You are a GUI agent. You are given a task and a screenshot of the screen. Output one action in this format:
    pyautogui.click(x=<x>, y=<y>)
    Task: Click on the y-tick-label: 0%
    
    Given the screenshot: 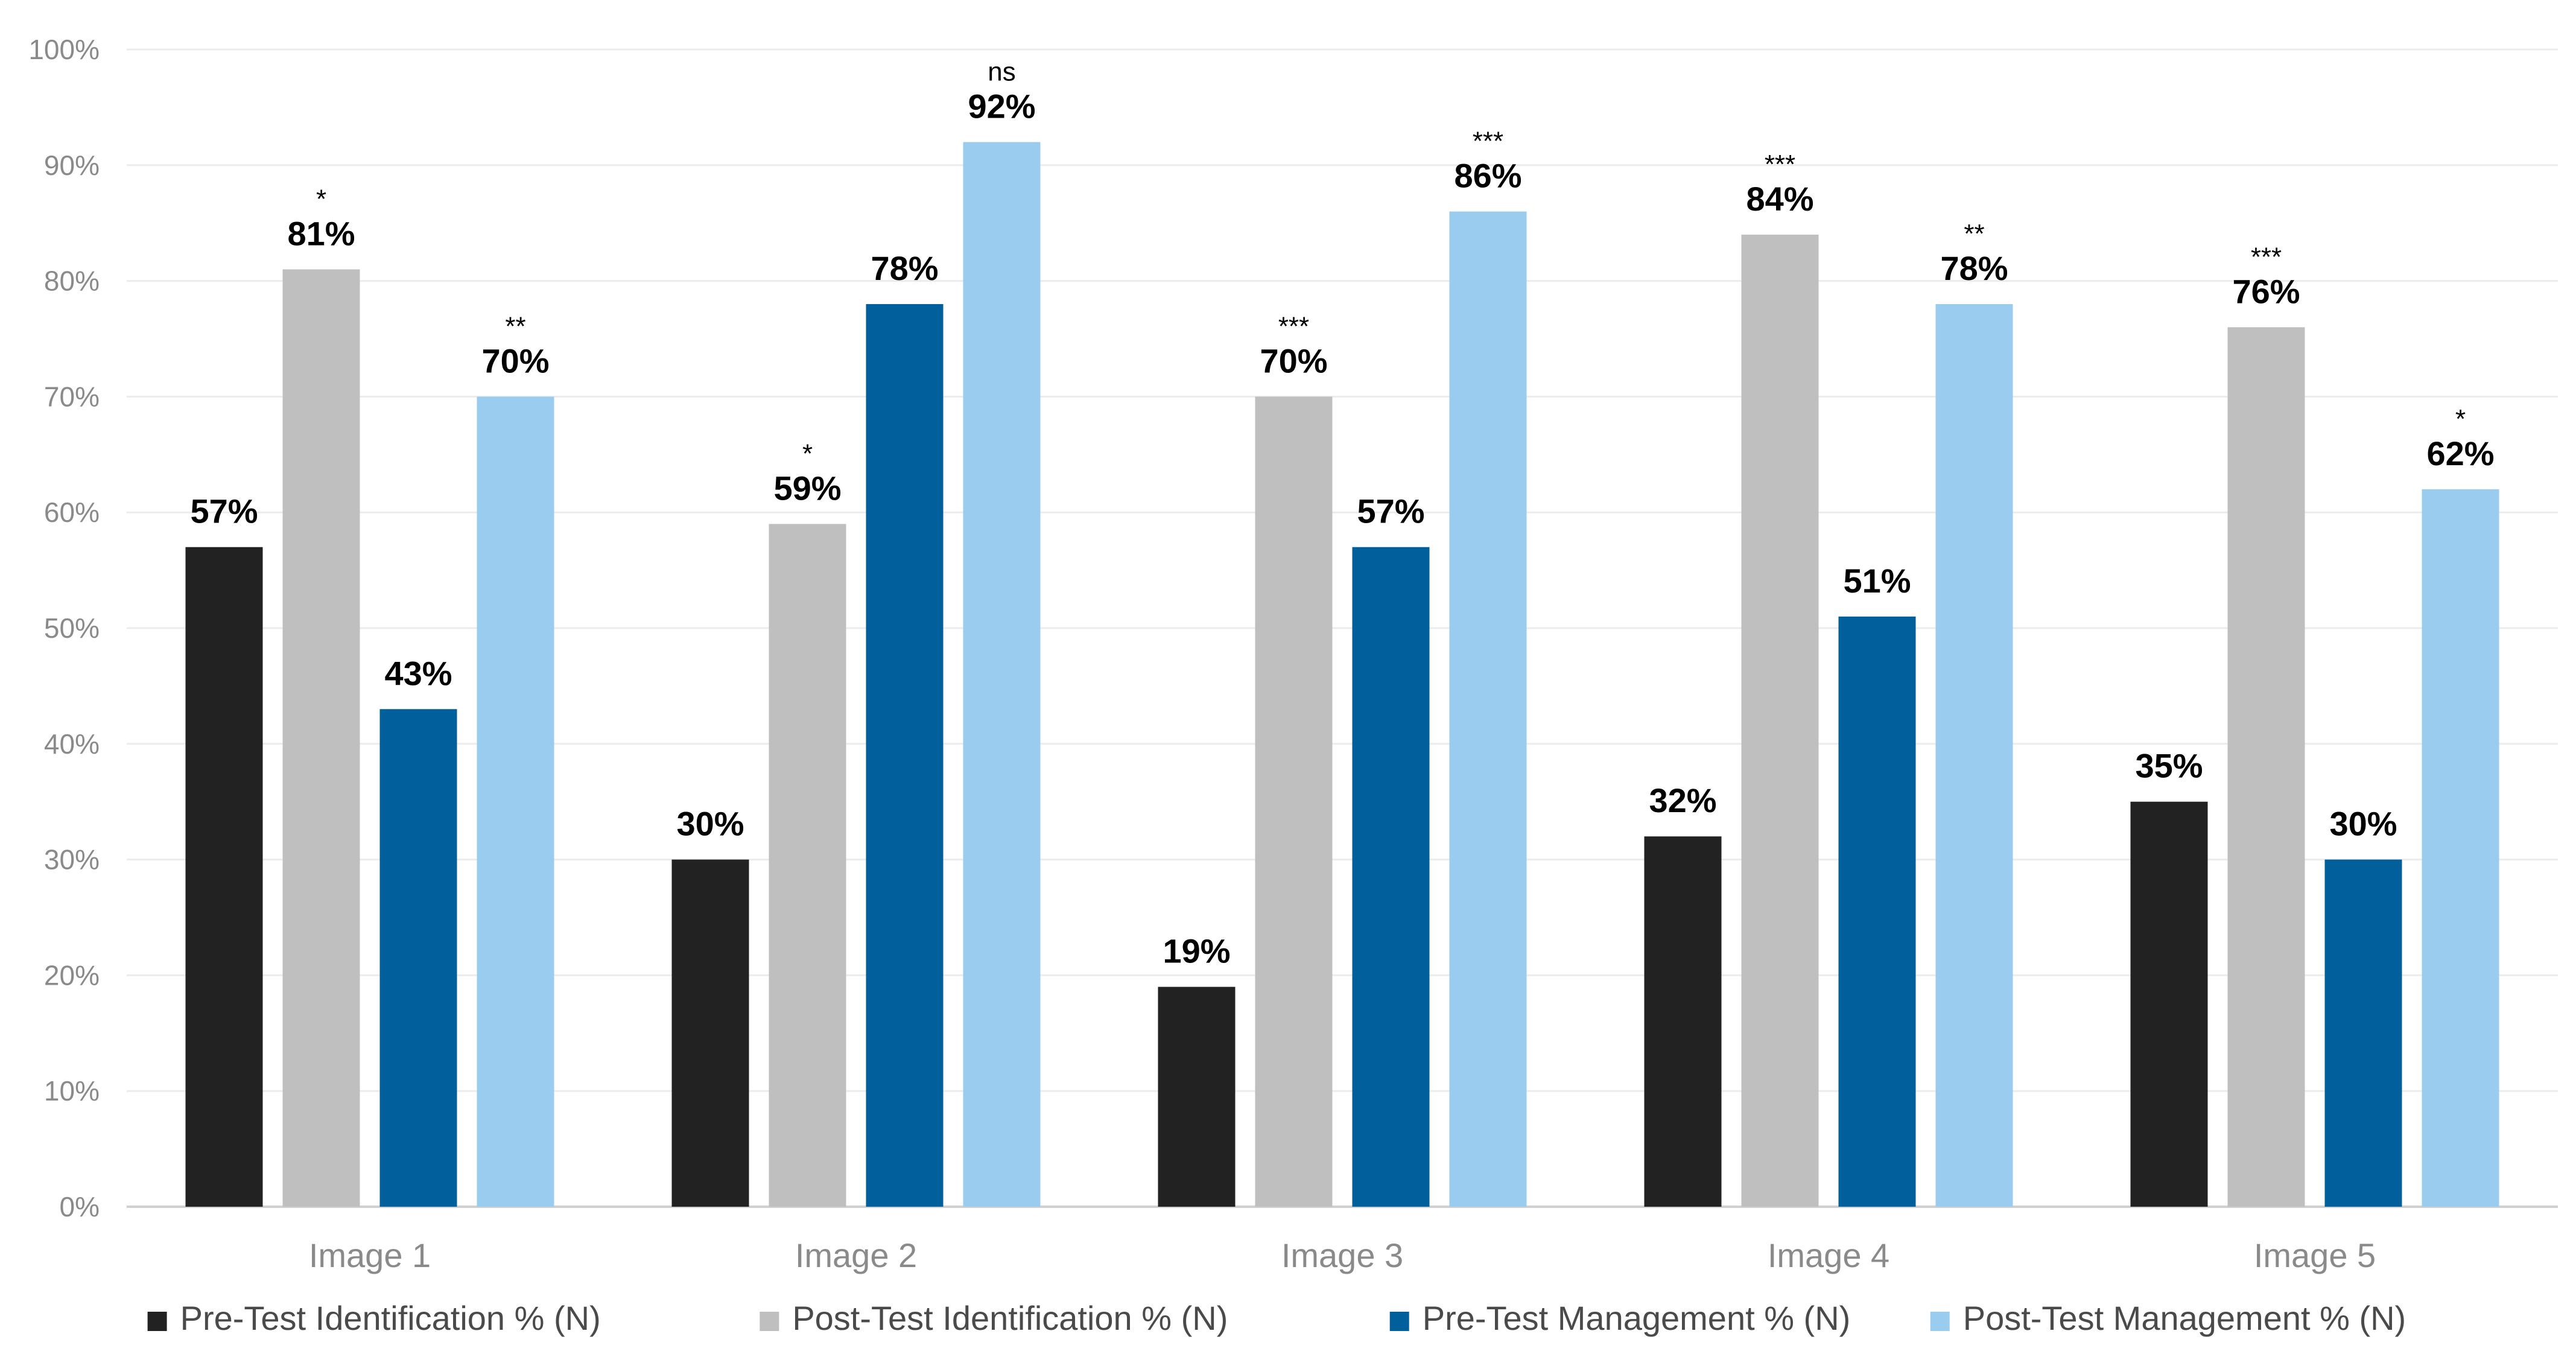 What is the action you would take?
    pyautogui.click(x=80, y=1206)
    